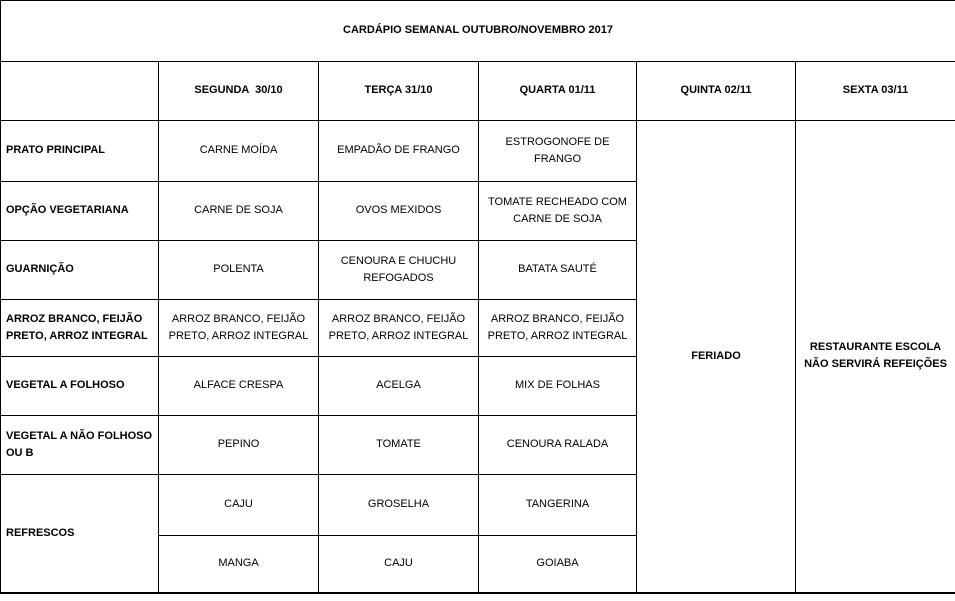  What do you see at coordinates (557, 211) in the screenshot?
I see `menu-cell: TOMATE RECHEADO COM CARNE DE SOJA` at bounding box center [557, 211].